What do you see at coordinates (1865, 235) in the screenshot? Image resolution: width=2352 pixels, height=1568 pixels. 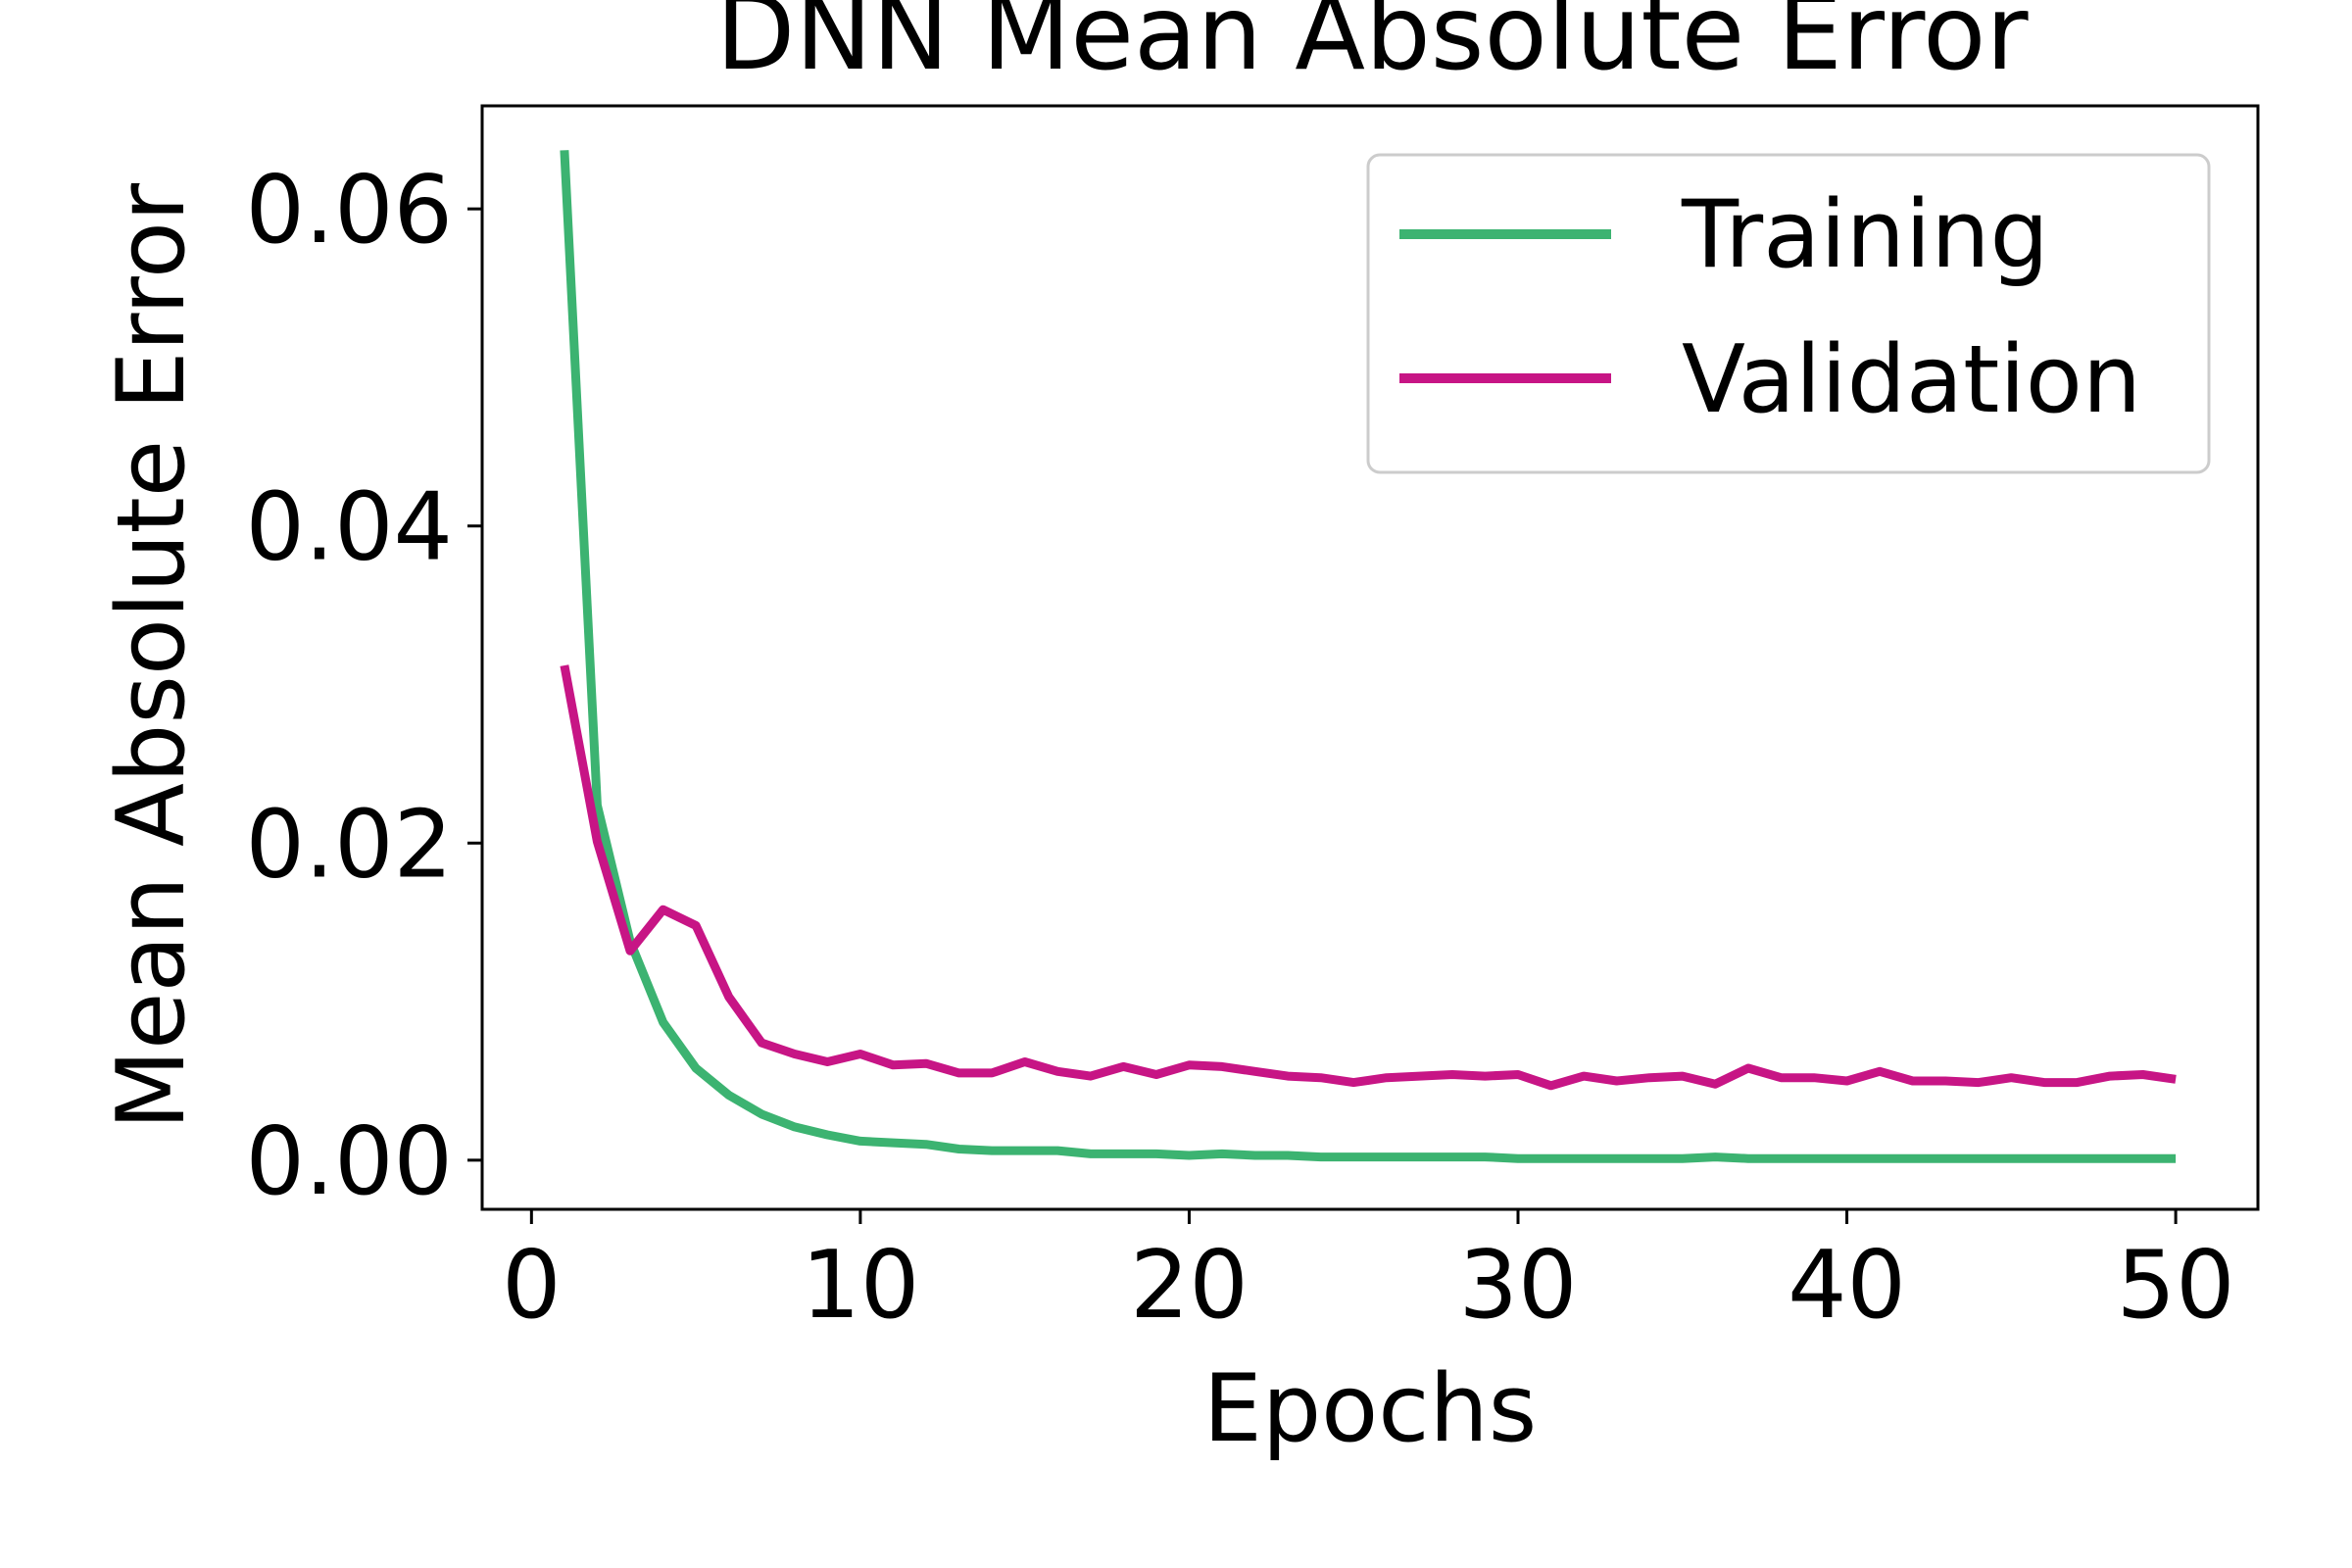 I see `legend-label-training: Training` at bounding box center [1865, 235].